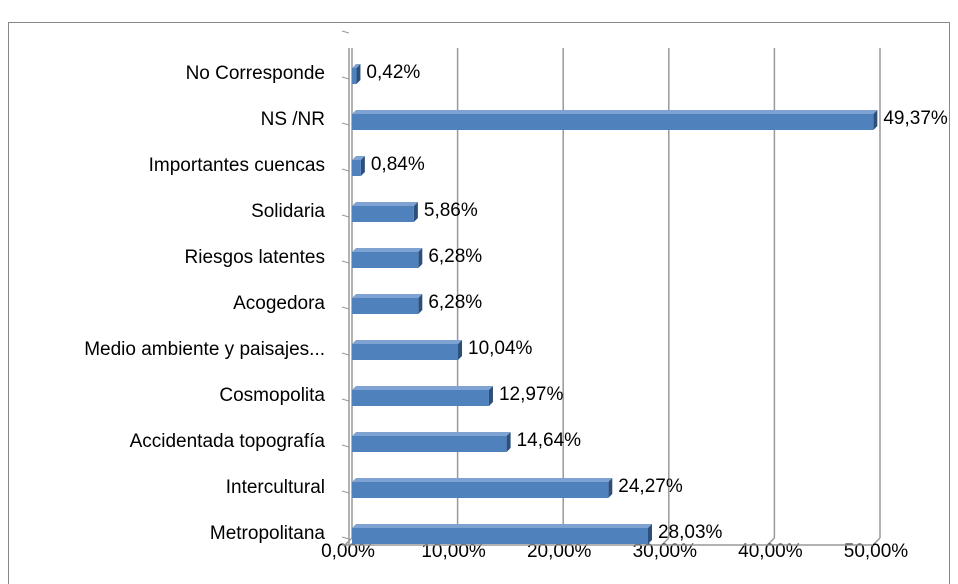 This screenshot has height=584, width=958. I want to click on data-label: 49,37%, so click(915, 118).